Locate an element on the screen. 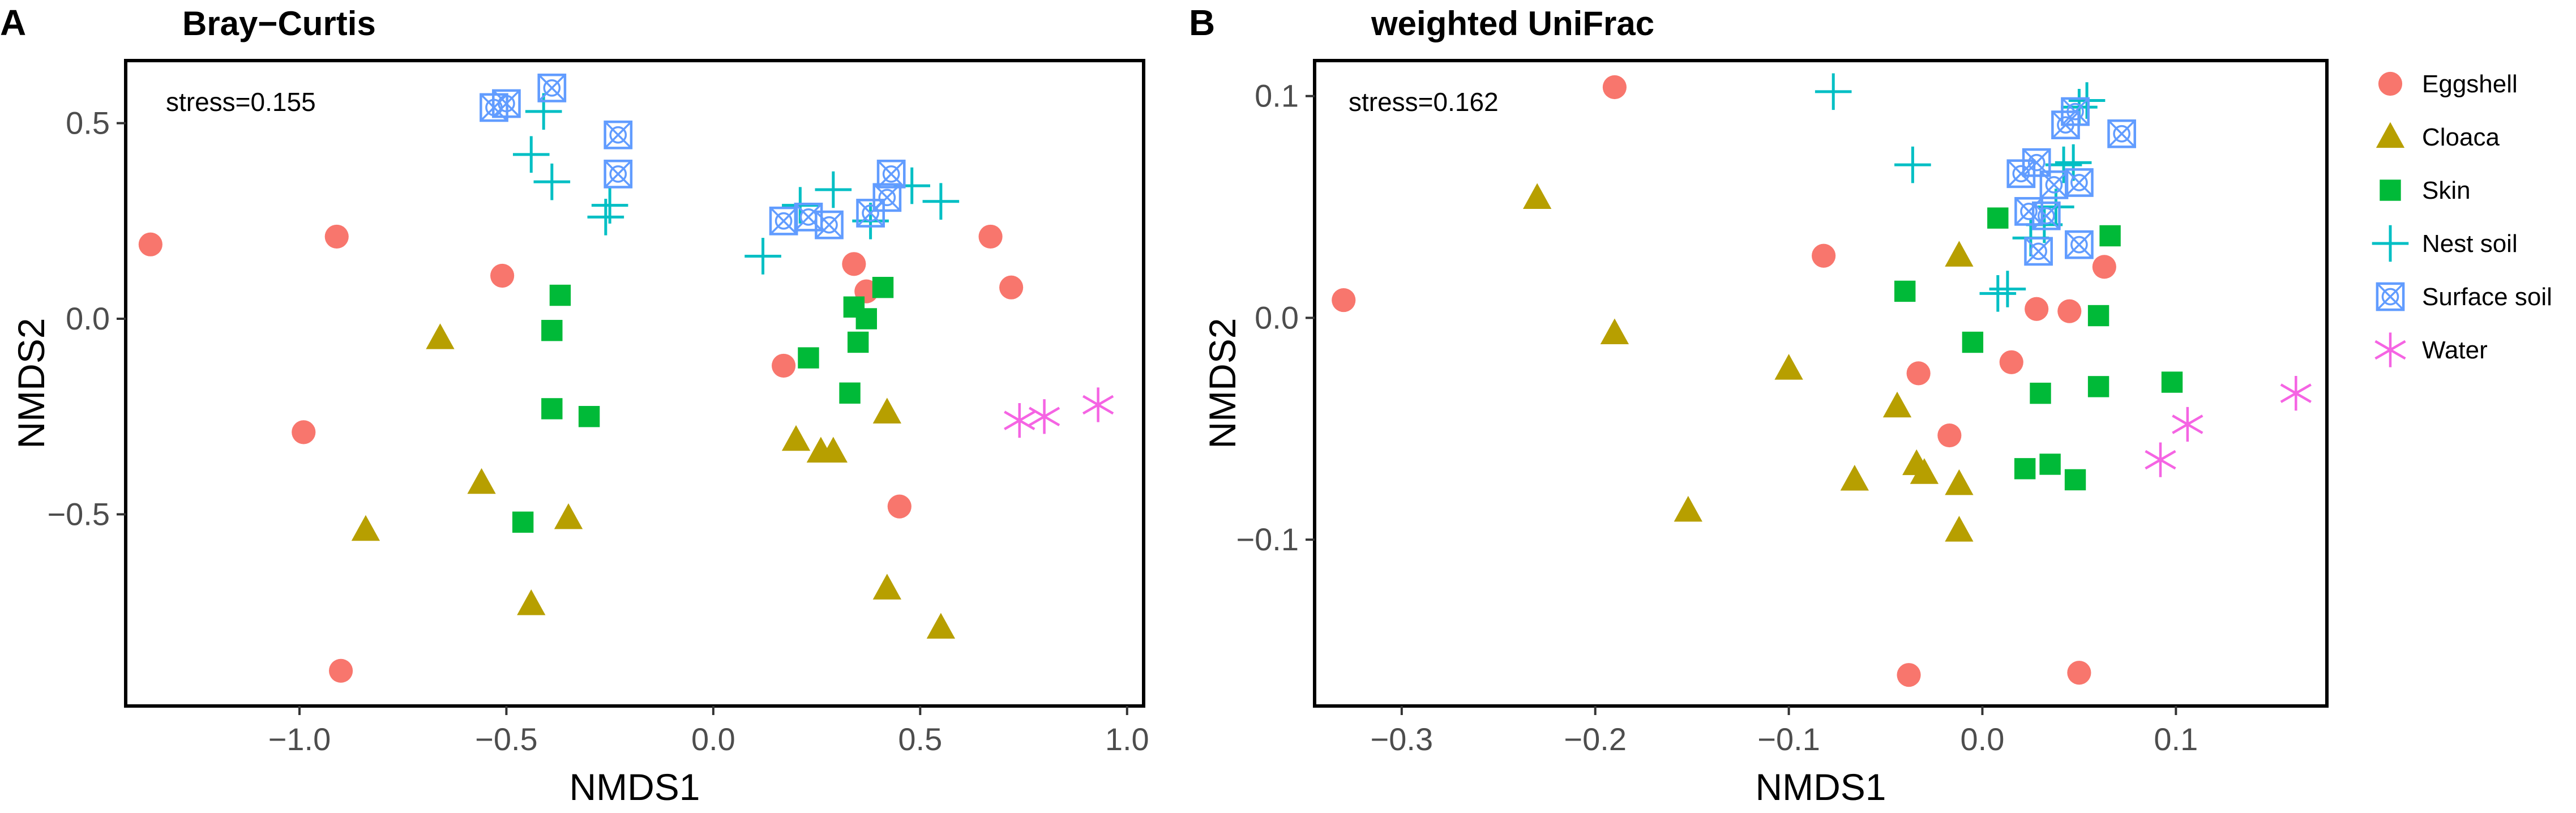  panel-label-b: B is located at coordinates (1202, 22).